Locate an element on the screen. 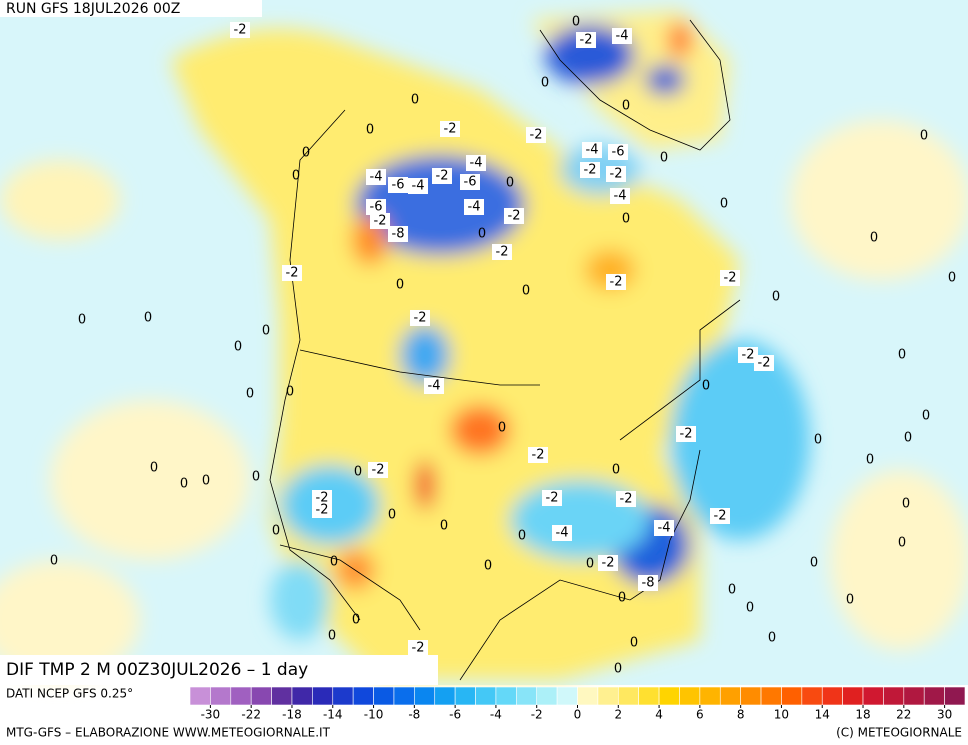 The image size is (968, 745). map-title: DIF TMP 2 M 00Z30JUL2026 – 1 day is located at coordinates (157, 670).